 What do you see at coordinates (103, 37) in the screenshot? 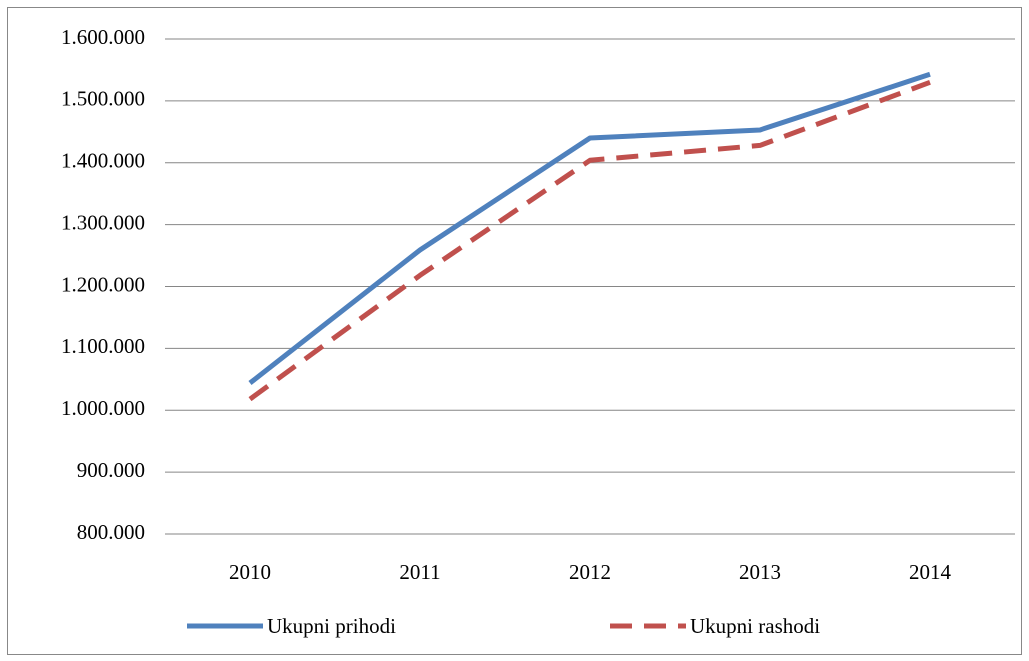
I see `y-tick-label: 1.600.000` at bounding box center [103, 37].